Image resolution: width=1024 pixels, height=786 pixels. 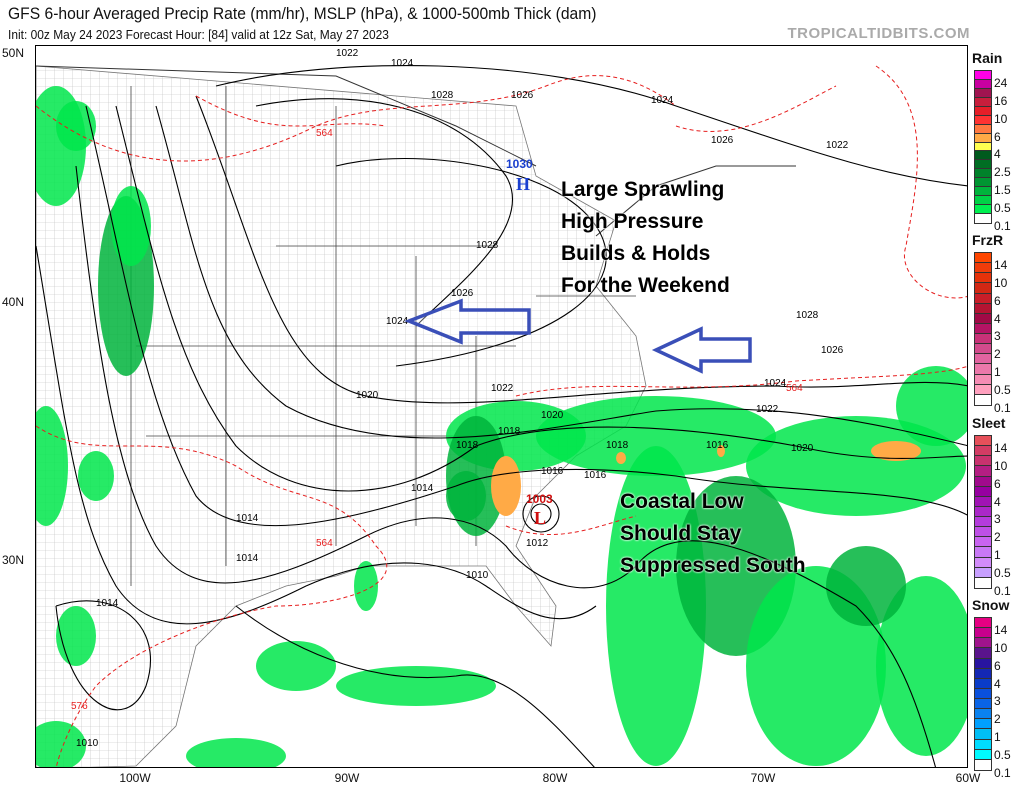 What do you see at coordinates (135, 778) in the screenshot?
I see `lon-label-100w: 100W` at bounding box center [135, 778].